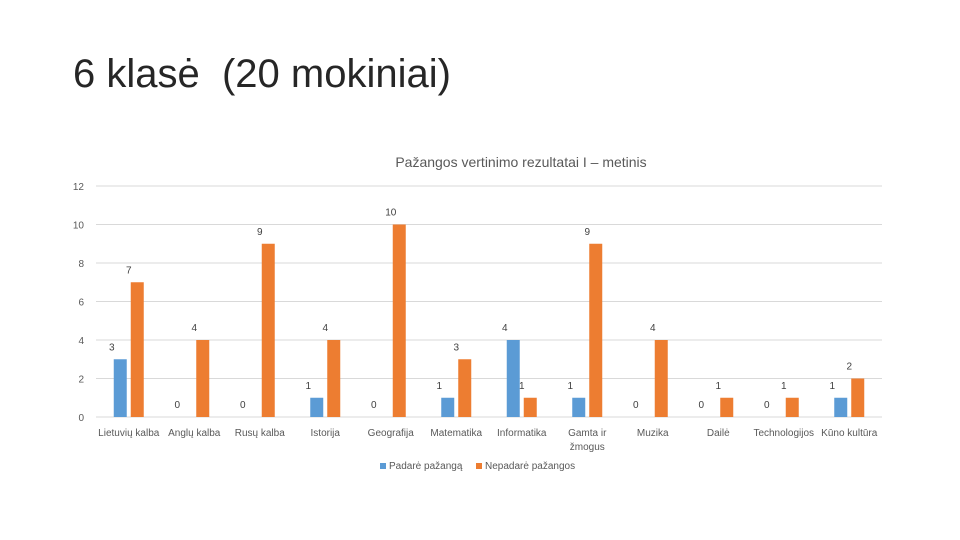  I want to click on y-tick-label: 4, so click(81, 341).